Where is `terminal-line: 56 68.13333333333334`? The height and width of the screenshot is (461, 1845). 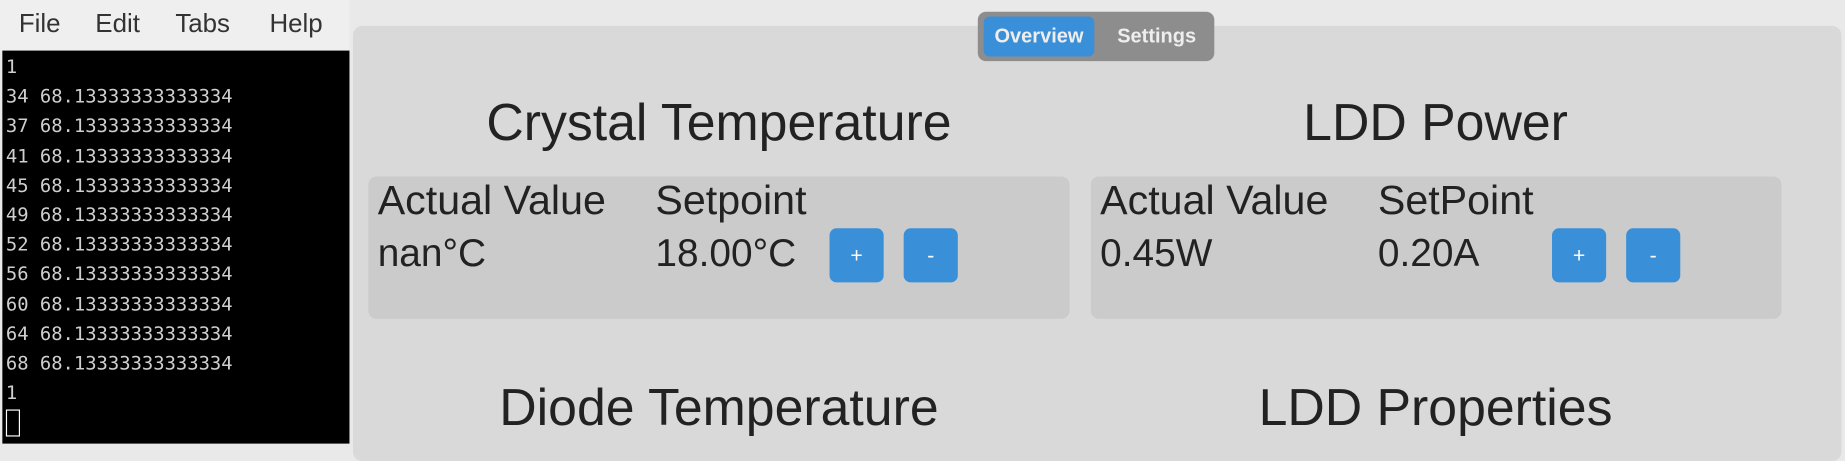 terminal-line: 56 68.13333333333334 is located at coordinates (119, 274).